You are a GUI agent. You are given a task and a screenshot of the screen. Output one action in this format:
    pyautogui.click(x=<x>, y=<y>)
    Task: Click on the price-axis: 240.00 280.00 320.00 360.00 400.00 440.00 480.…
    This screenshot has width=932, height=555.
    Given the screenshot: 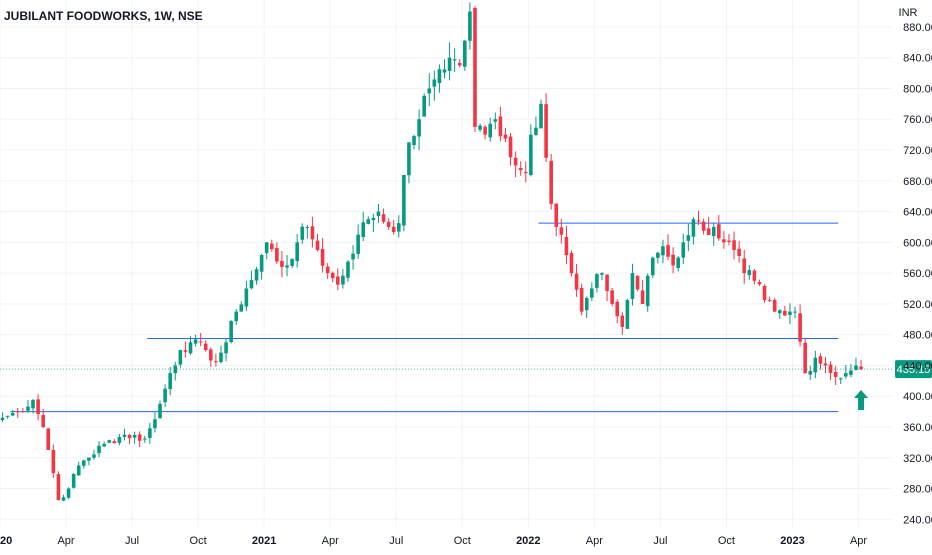 What is the action you would take?
    pyautogui.click(x=915, y=266)
    